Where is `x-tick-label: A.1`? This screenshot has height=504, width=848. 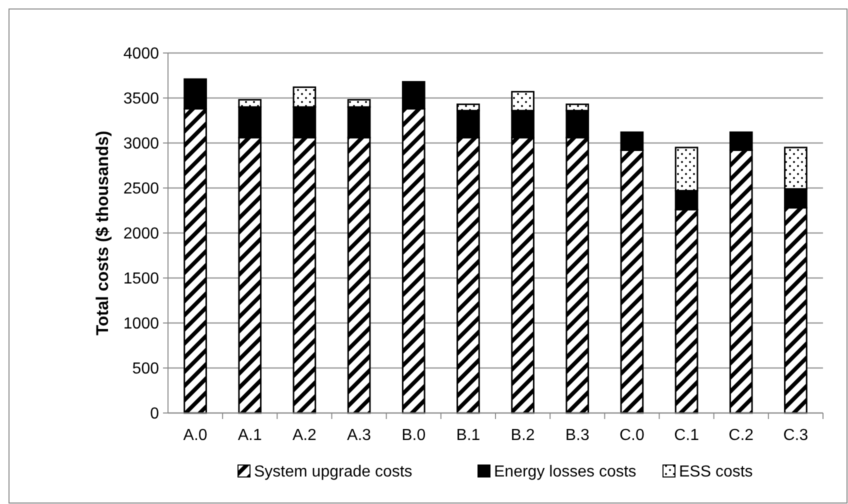 x-tick-label: A.1 is located at coordinates (250, 435).